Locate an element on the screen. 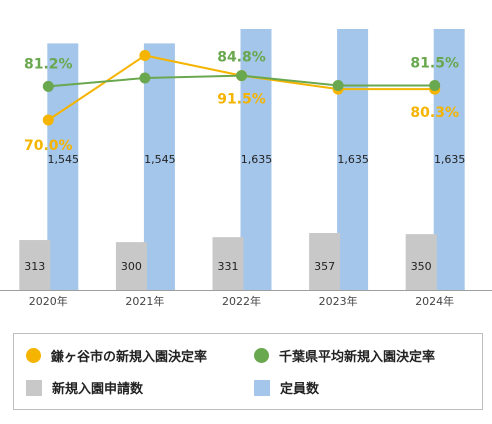 Image resolution: width=492 pixels, height=424 pixels. bar-capacity-label-2: 1,635 is located at coordinates (257, 159).